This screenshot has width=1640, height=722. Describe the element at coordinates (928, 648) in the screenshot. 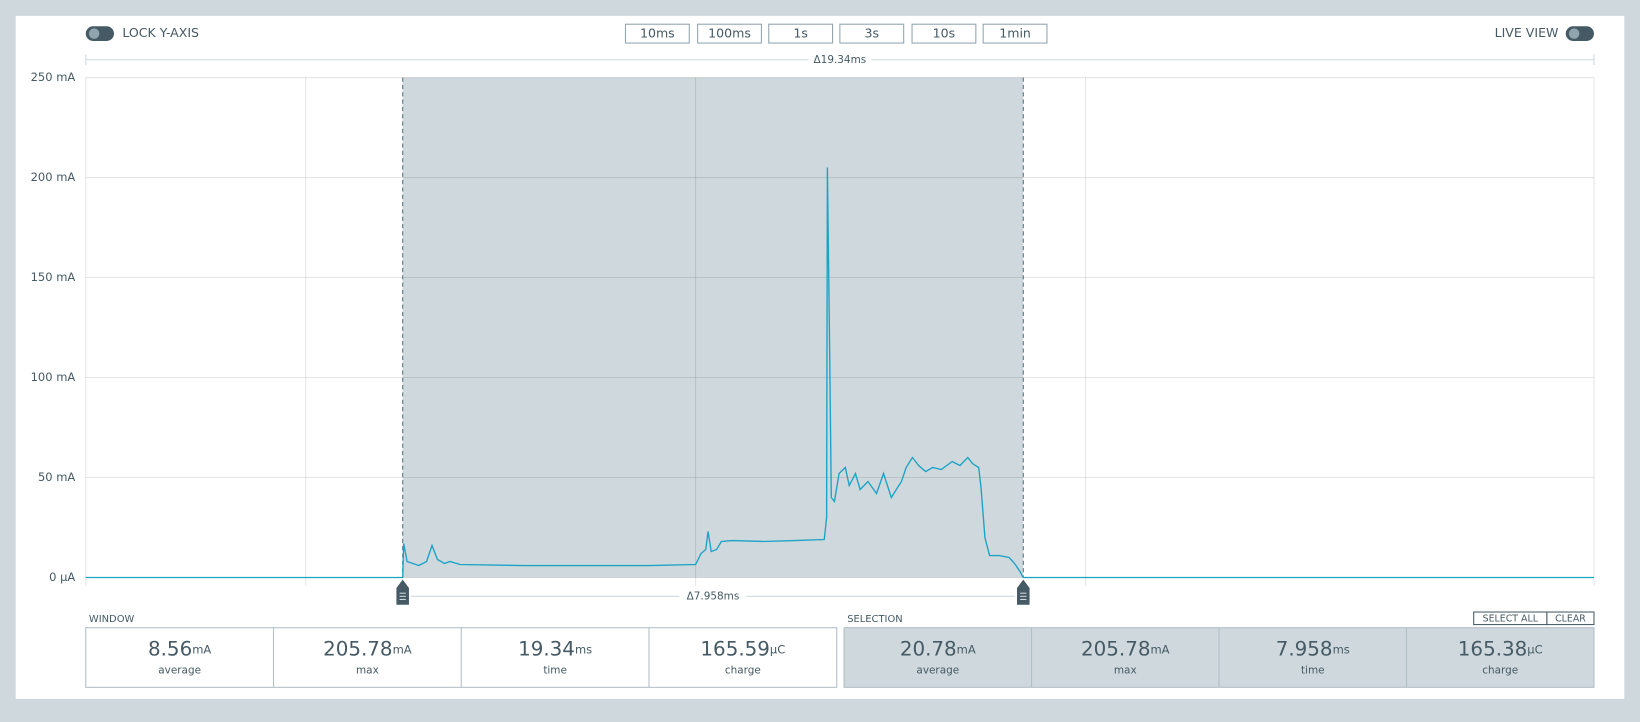

I see `stat-value: 20.78` at that location.